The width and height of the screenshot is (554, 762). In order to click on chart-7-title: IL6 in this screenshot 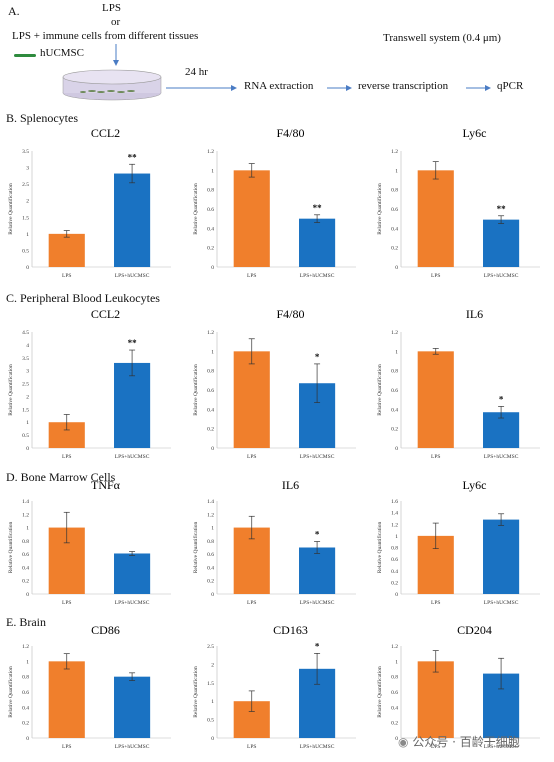, I will do `click(290, 485)`.